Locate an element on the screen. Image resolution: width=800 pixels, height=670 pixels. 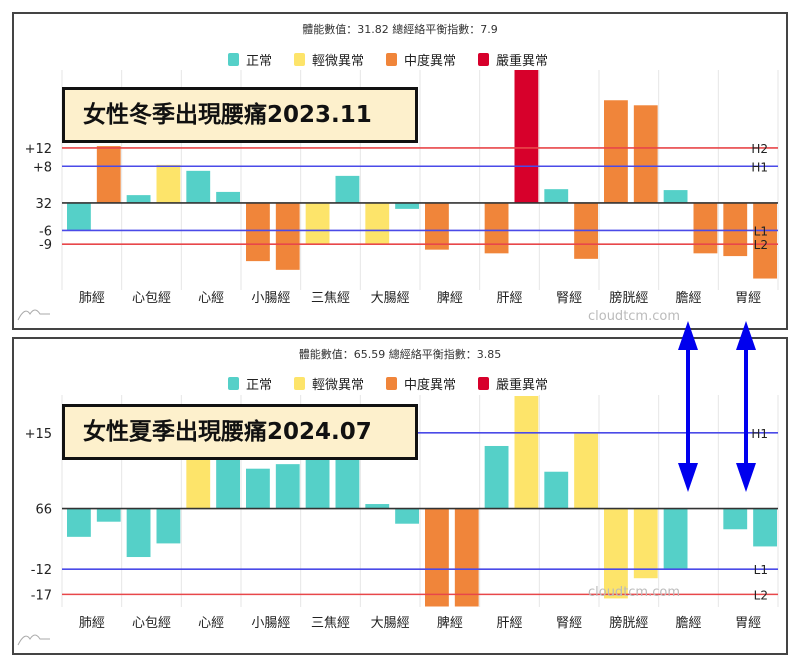
y-tick-label: -9 is located at coordinates (45, 245).